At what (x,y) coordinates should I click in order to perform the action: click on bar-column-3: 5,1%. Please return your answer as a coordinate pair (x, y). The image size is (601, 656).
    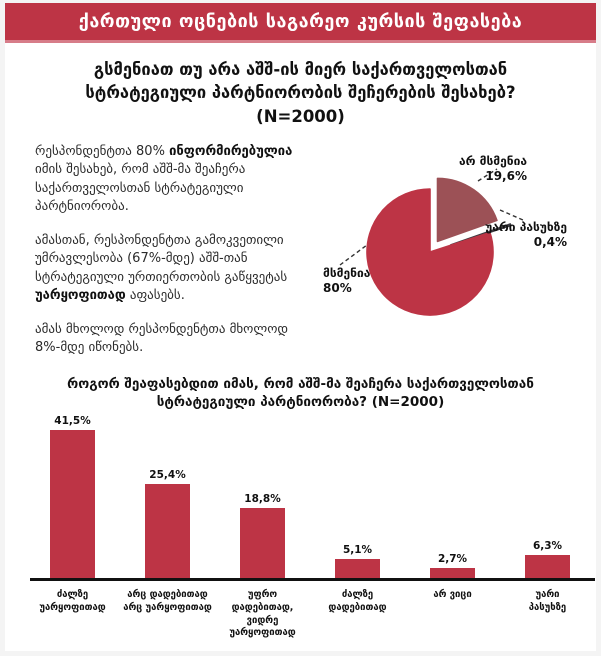
    Looking at the image, I should click on (357, 496).